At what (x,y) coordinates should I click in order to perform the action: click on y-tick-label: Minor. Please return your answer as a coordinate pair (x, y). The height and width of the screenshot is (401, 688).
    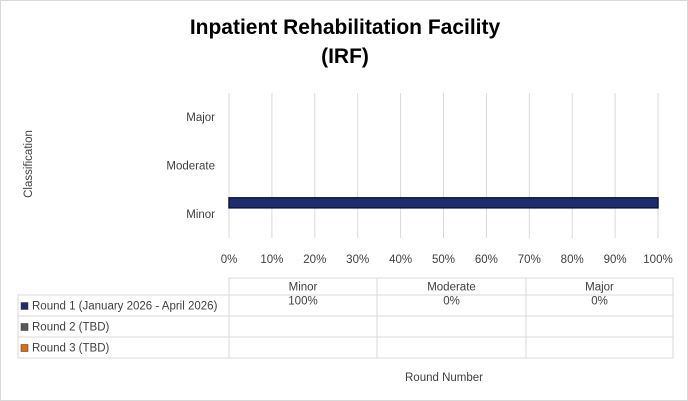
    Looking at the image, I should click on (200, 215).